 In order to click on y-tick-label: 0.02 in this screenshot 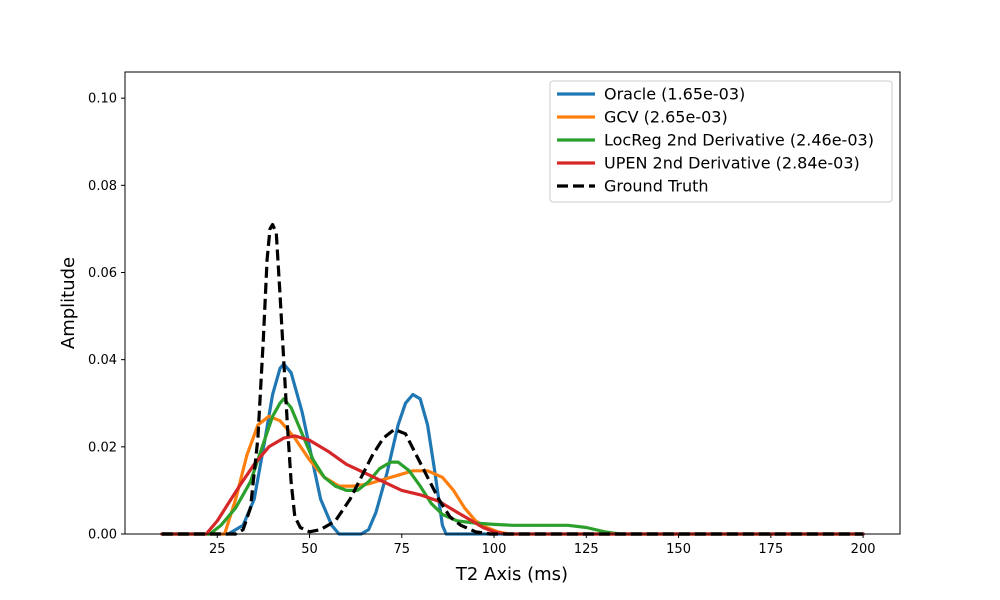, I will do `click(102, 447)`.